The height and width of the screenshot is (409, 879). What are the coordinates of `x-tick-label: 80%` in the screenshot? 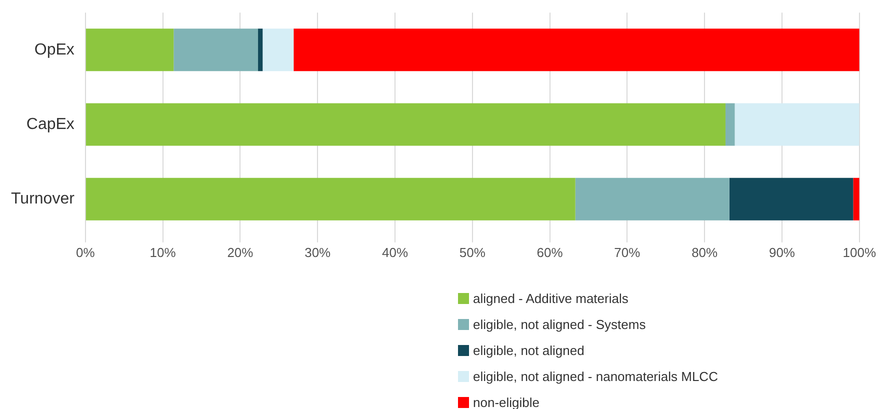 It's located at (705, 252).